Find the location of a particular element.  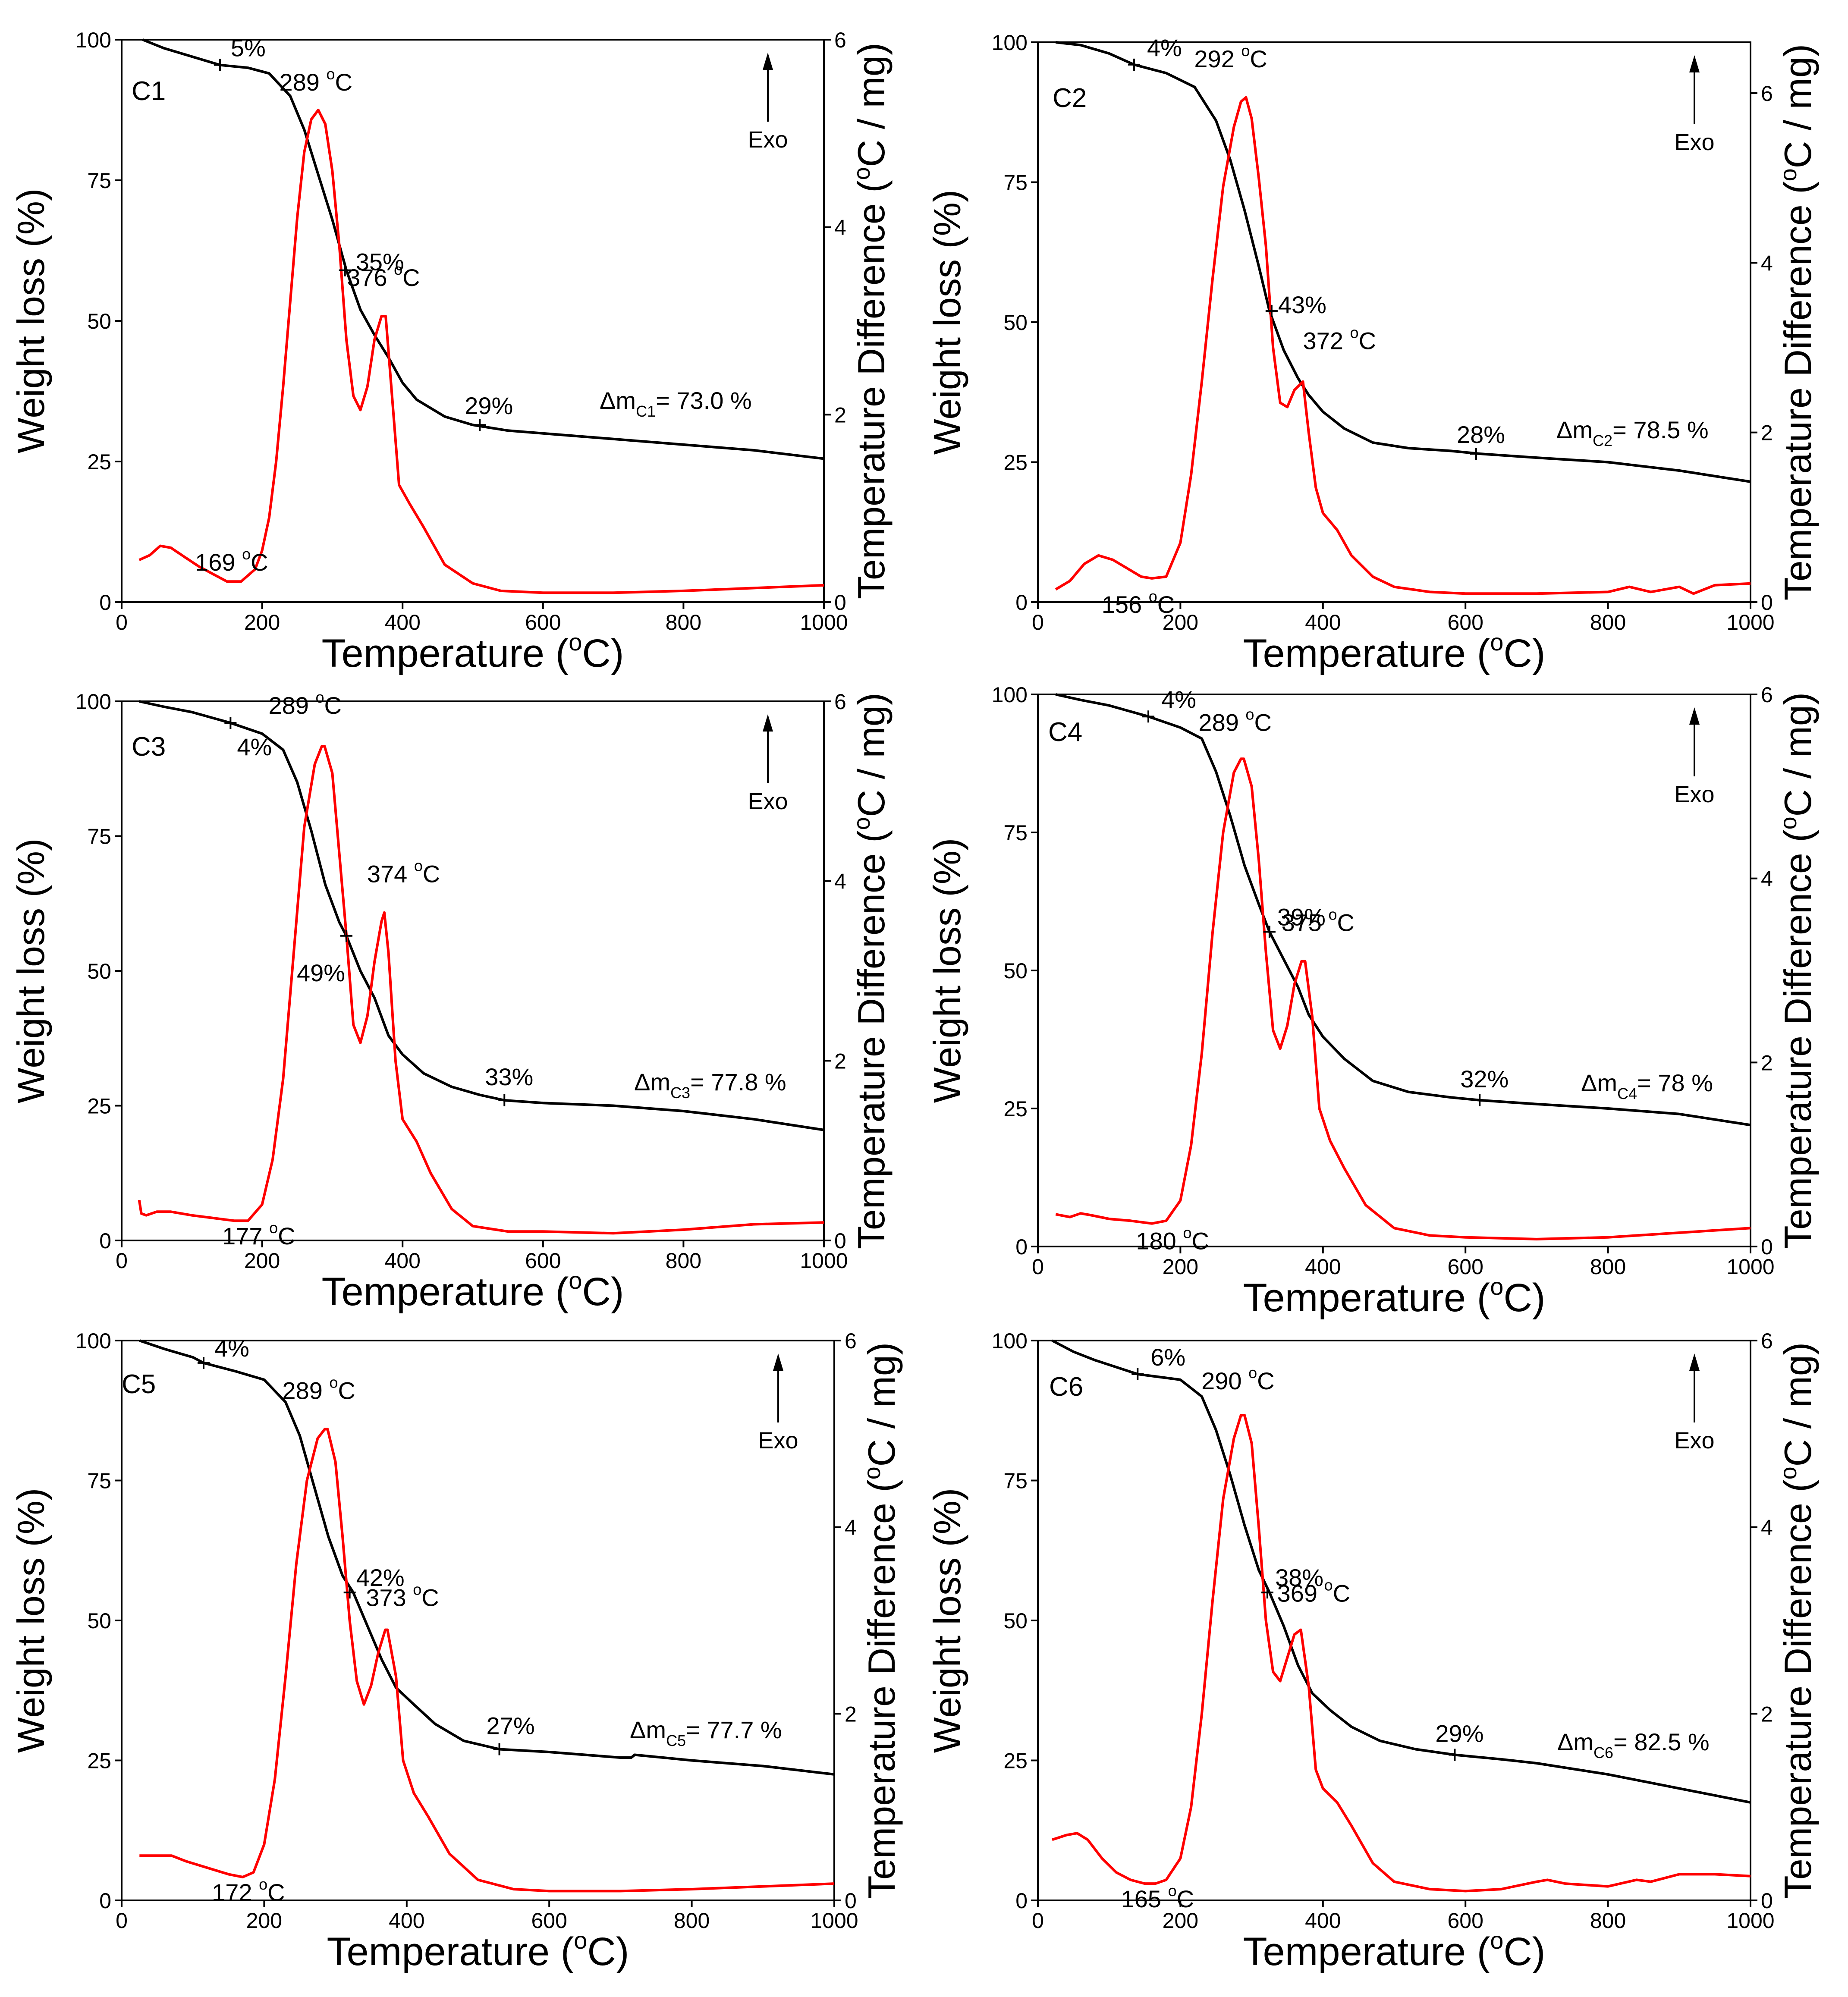

mass-loss-annotation: 28% is located at coordinates (1481, 434).